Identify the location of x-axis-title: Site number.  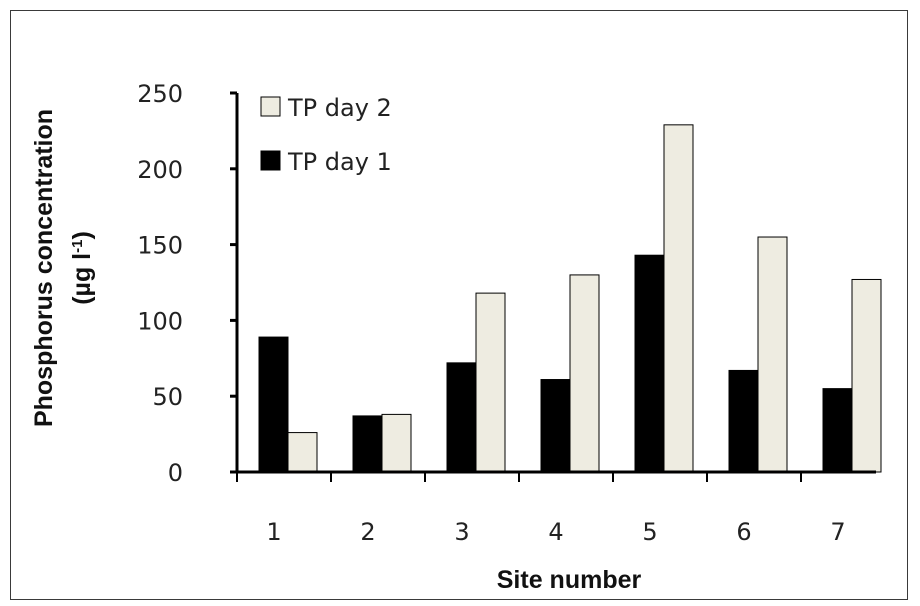
(569, 580).